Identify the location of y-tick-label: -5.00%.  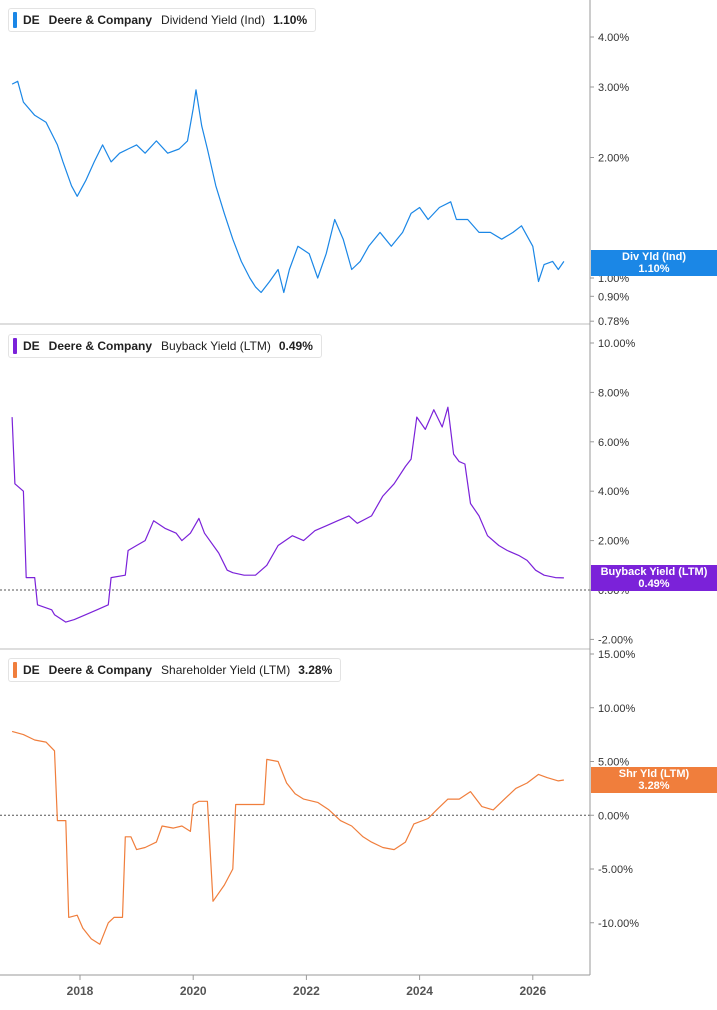
(615, 870).